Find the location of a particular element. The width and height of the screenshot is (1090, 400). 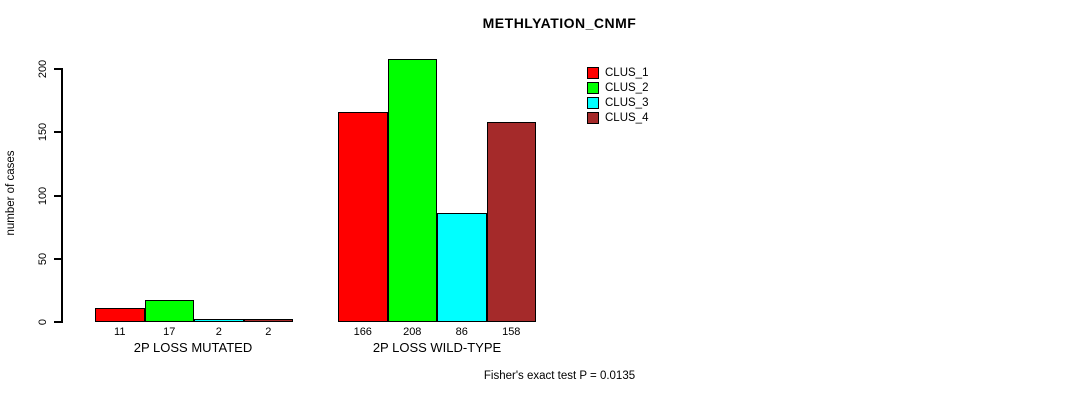

x-group-label-wild-type: 2P LOSS WILD-TYPE is located at coordinates (437, 347).